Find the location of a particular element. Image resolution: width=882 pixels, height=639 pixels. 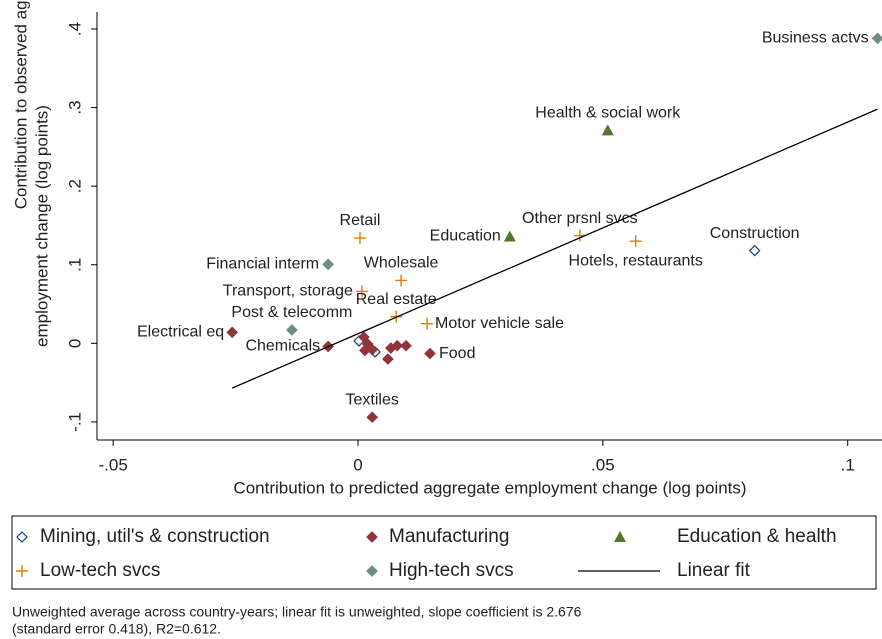

point-label: Business actvs is located at coordinates (815, 38).